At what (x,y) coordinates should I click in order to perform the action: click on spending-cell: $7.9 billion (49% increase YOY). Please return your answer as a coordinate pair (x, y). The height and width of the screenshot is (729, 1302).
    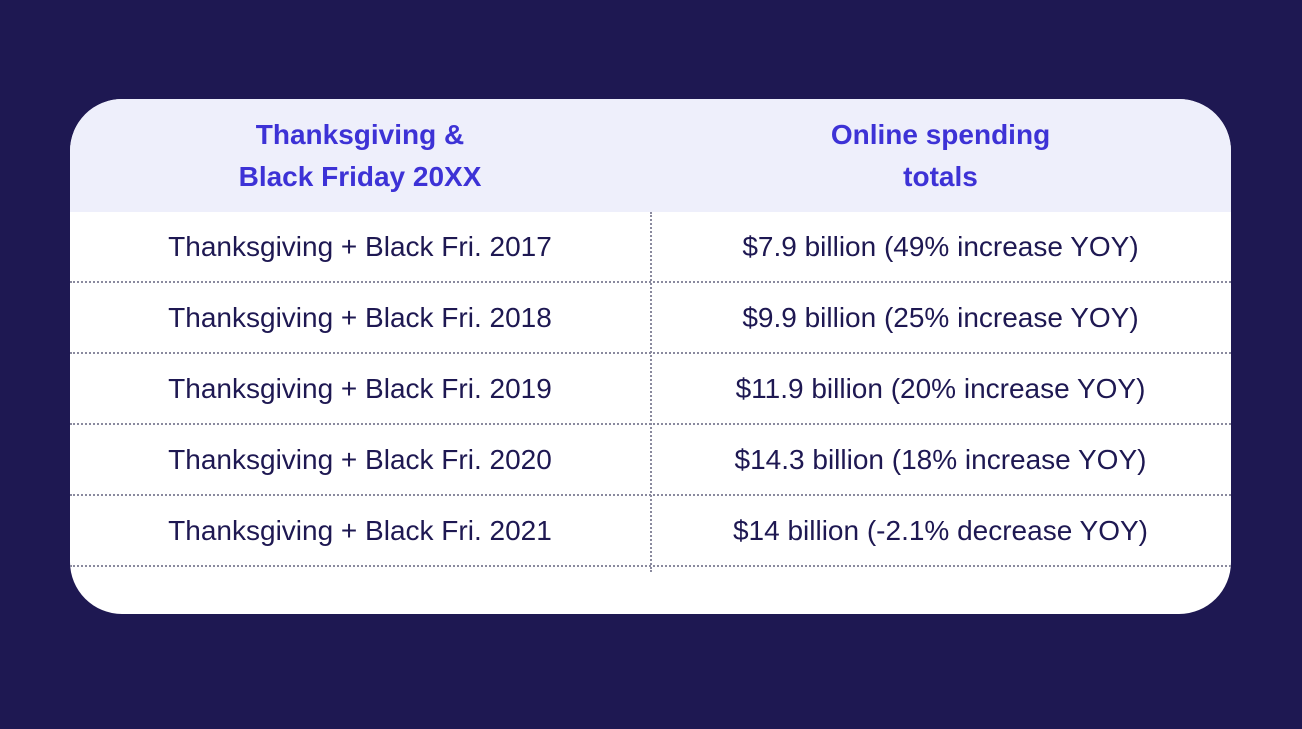
    Looking at the image, I should click on (940, 246).